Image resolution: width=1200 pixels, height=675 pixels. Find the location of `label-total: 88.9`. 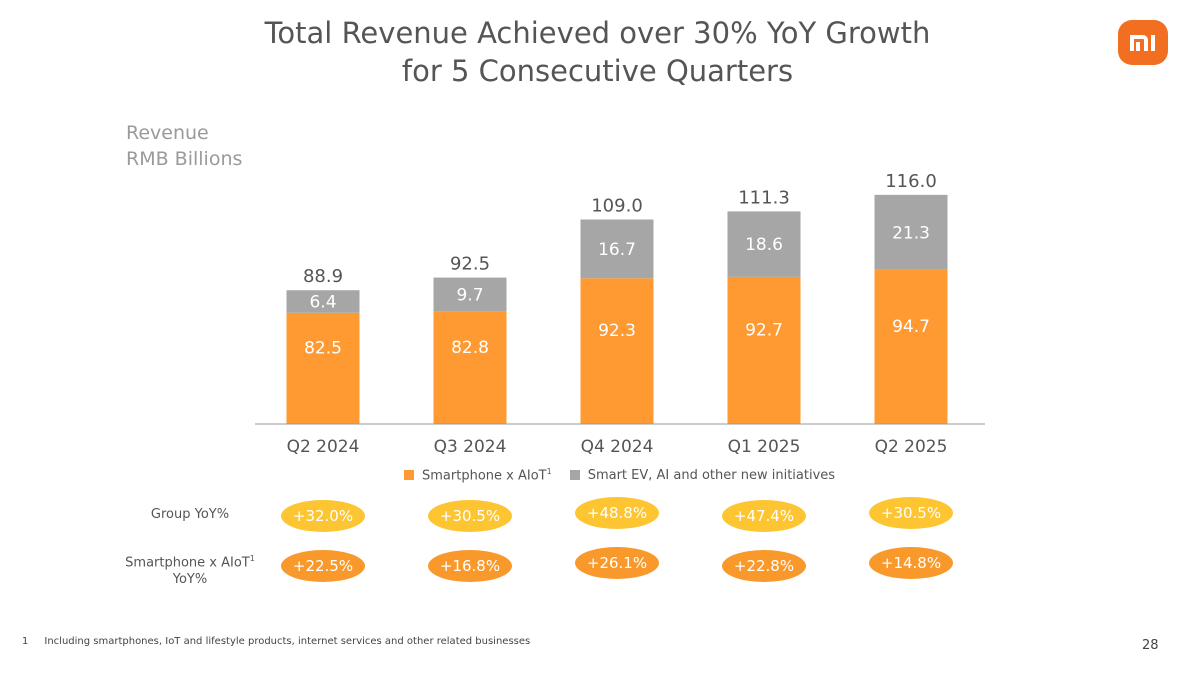

label-total: 88.9 is located at coordinates (323, 276).